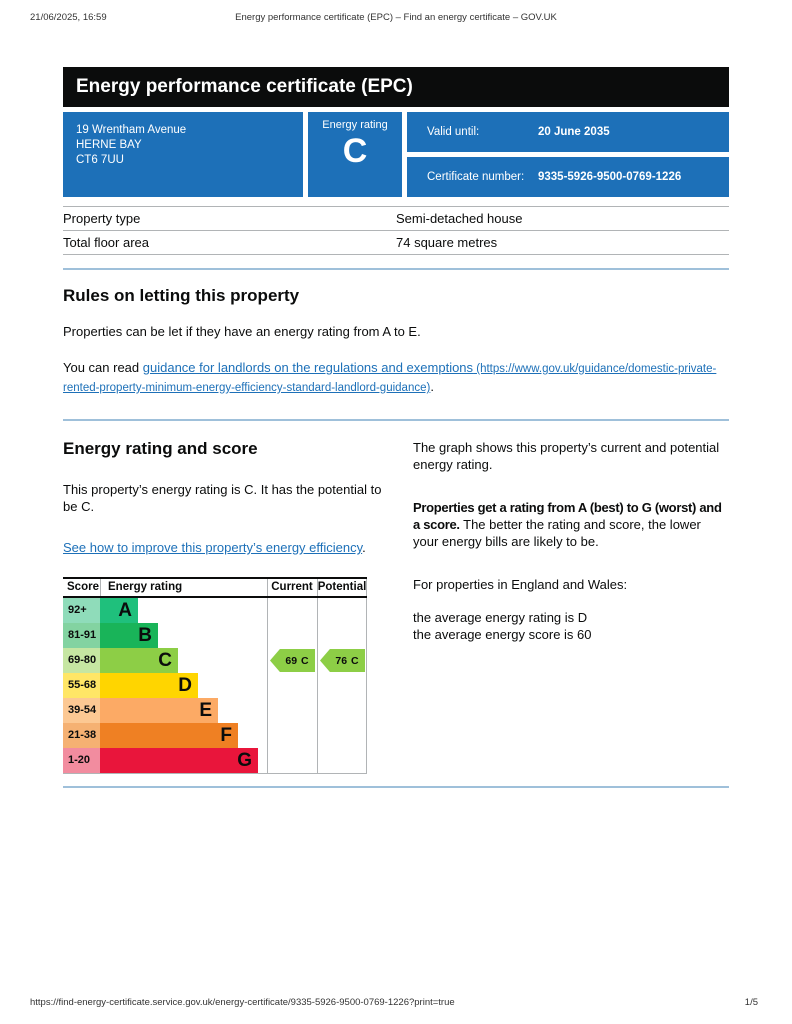  I want to click on address-line: HERNE BAY, so click(109, 145).